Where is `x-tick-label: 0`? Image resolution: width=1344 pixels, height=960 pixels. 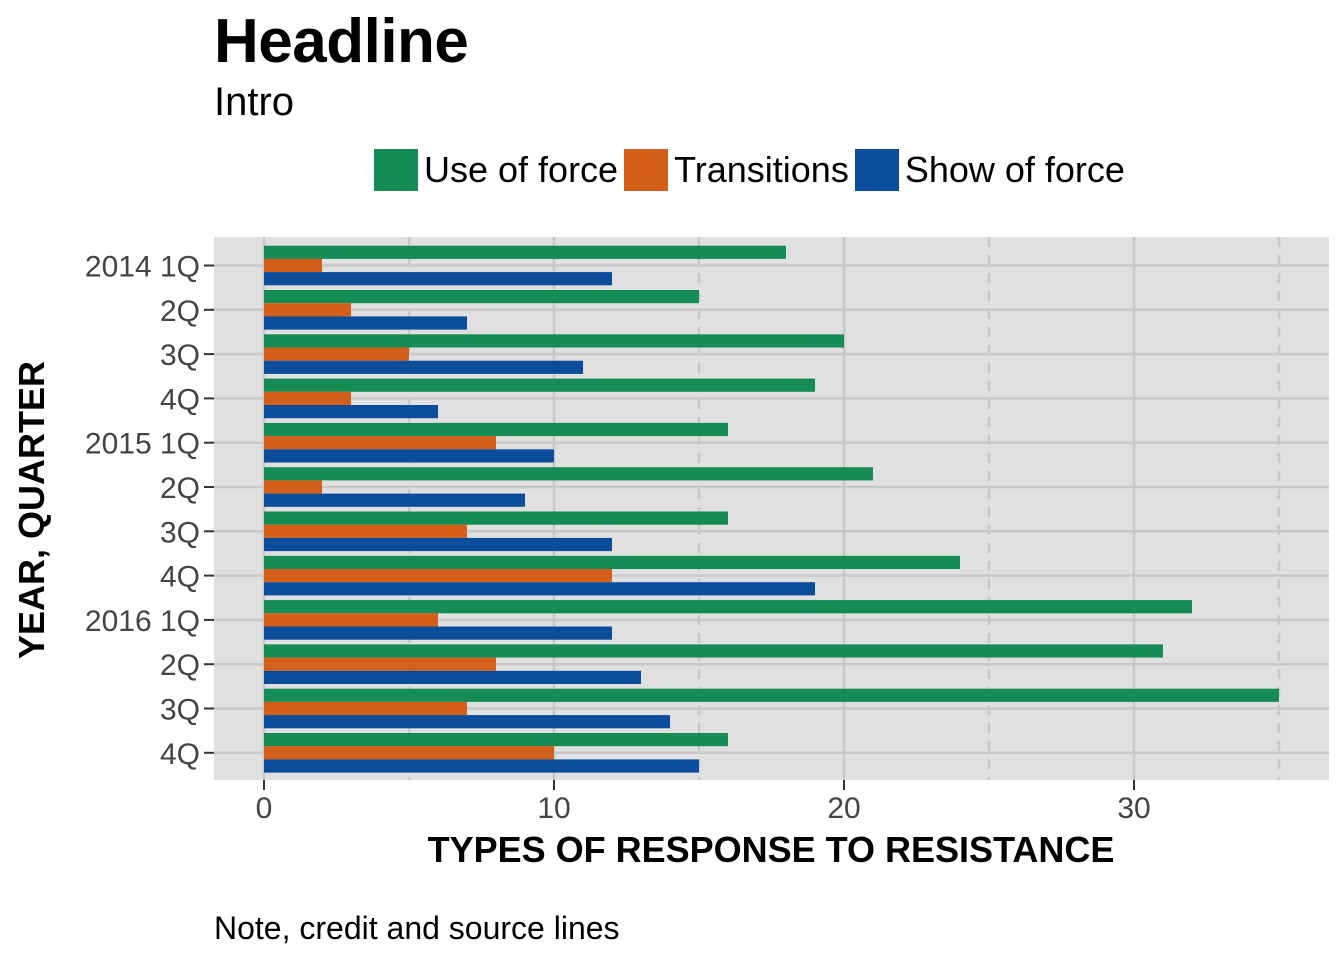 x-tick-label: 0 is located at coordinates (264, 808).